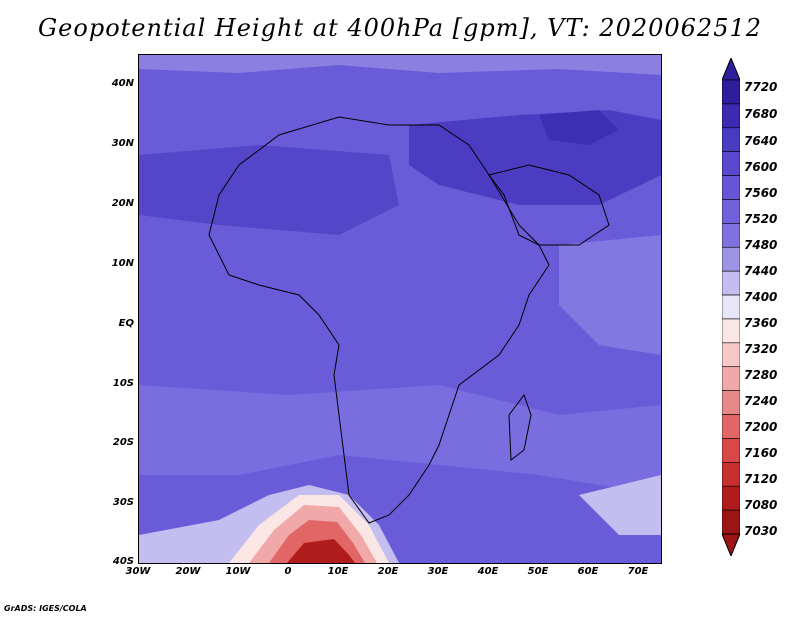  What do you see at coordinates (761, 505) in the screenshot?
I see `colorbar-label: 7080` at bounding box center [761, 505].